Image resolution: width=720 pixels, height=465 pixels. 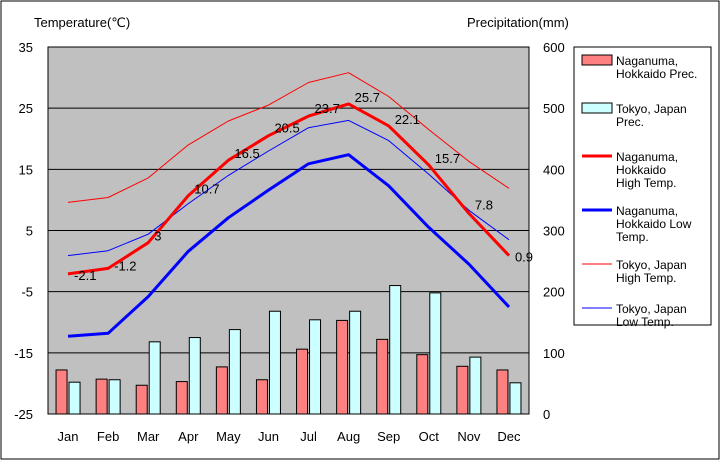 I want to click on x-tick-label: Mar, so click(x=148, y=436).